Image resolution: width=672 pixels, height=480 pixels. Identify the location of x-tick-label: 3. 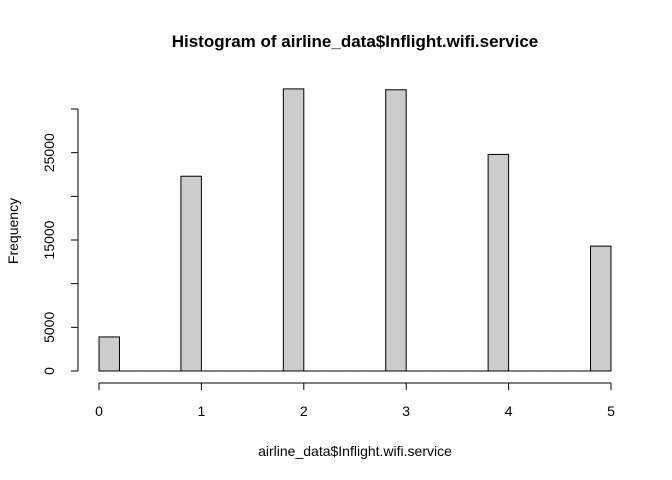
(406, 411).